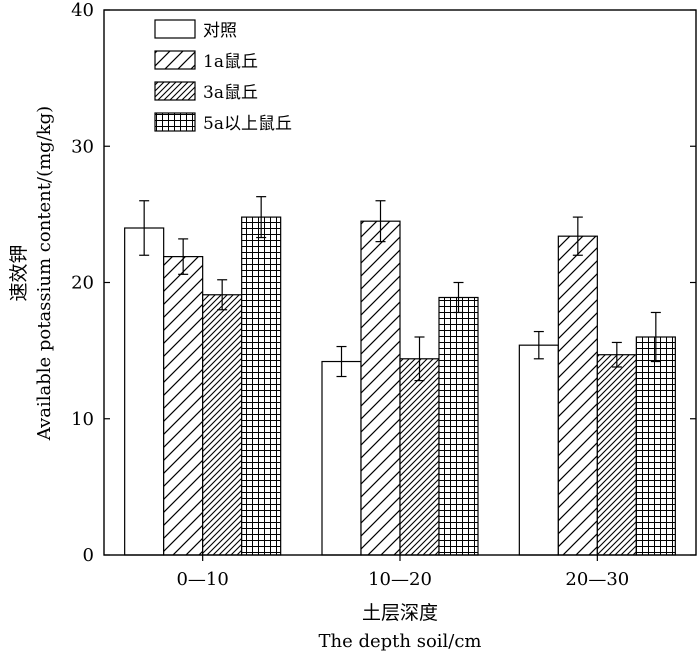  Describe the element at coordinates (220, 31) in the screenshot. I see `legend-label: 对照` at that location.